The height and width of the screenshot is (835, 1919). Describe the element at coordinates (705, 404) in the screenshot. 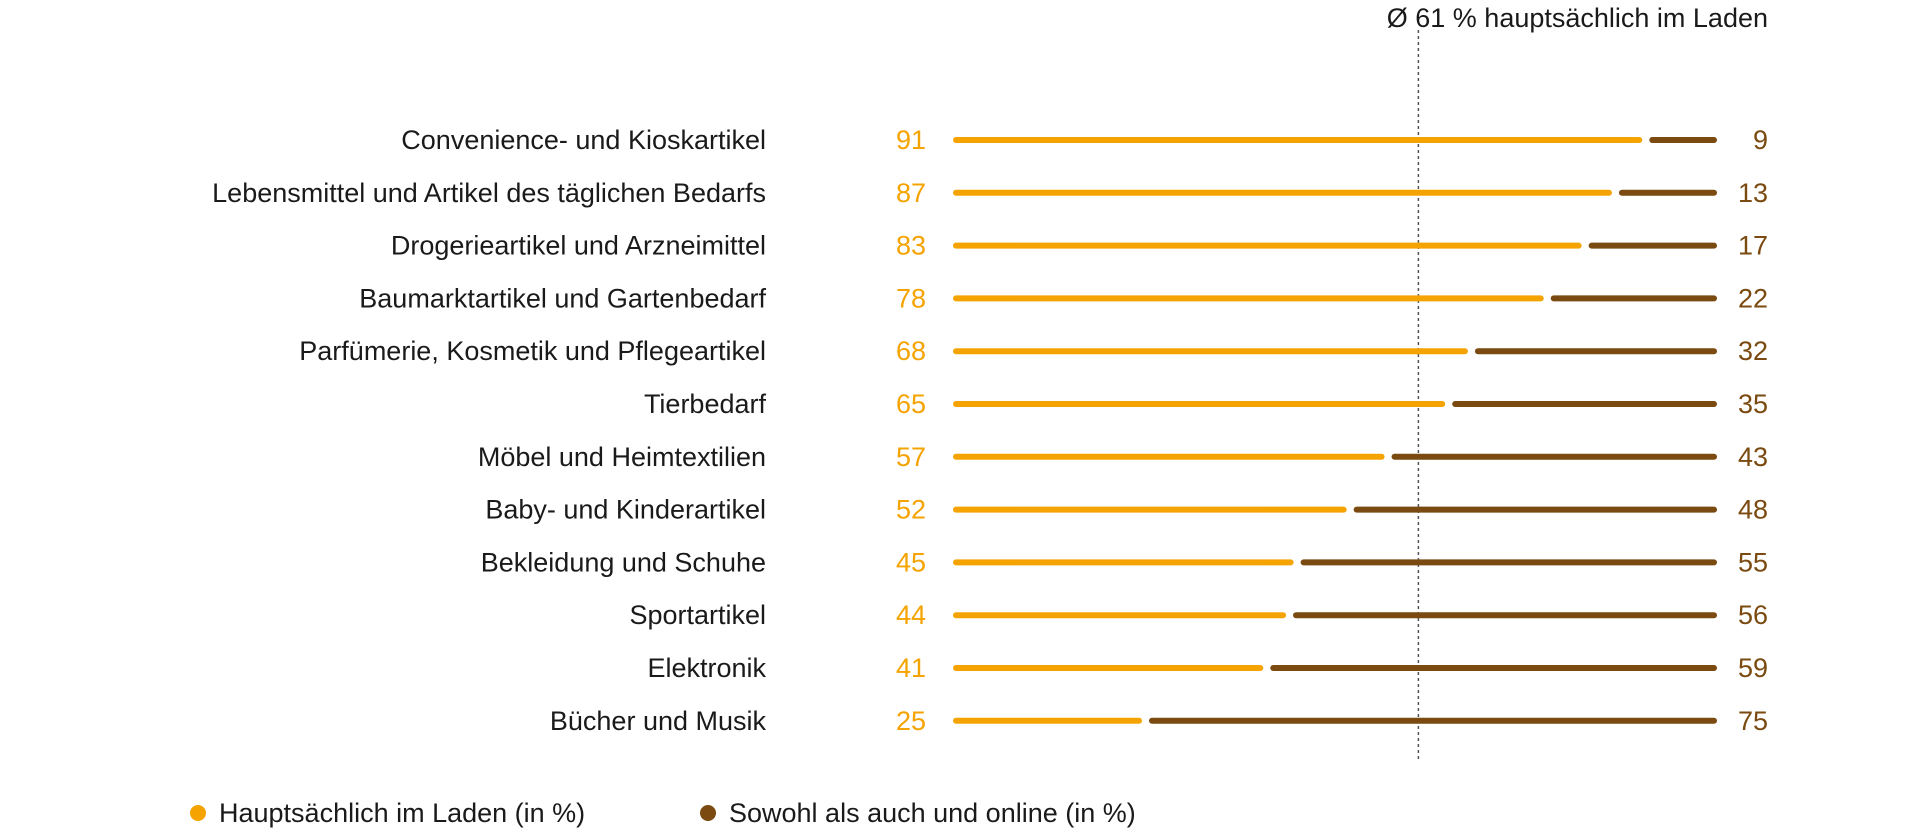

I see `category-label: Tierbedarf` at that location.